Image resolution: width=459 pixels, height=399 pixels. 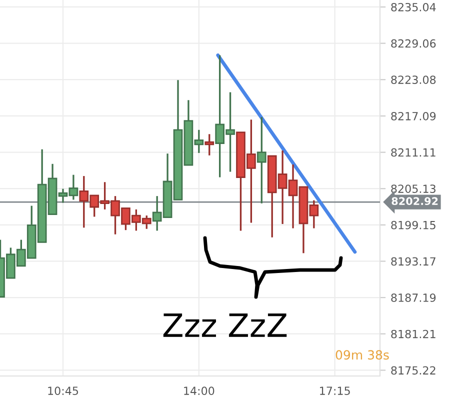 What do you see at coordinates (413, 7) in the screenshot?
I see `y-tick-label: 8235.04` at bounding box center [413, 7].